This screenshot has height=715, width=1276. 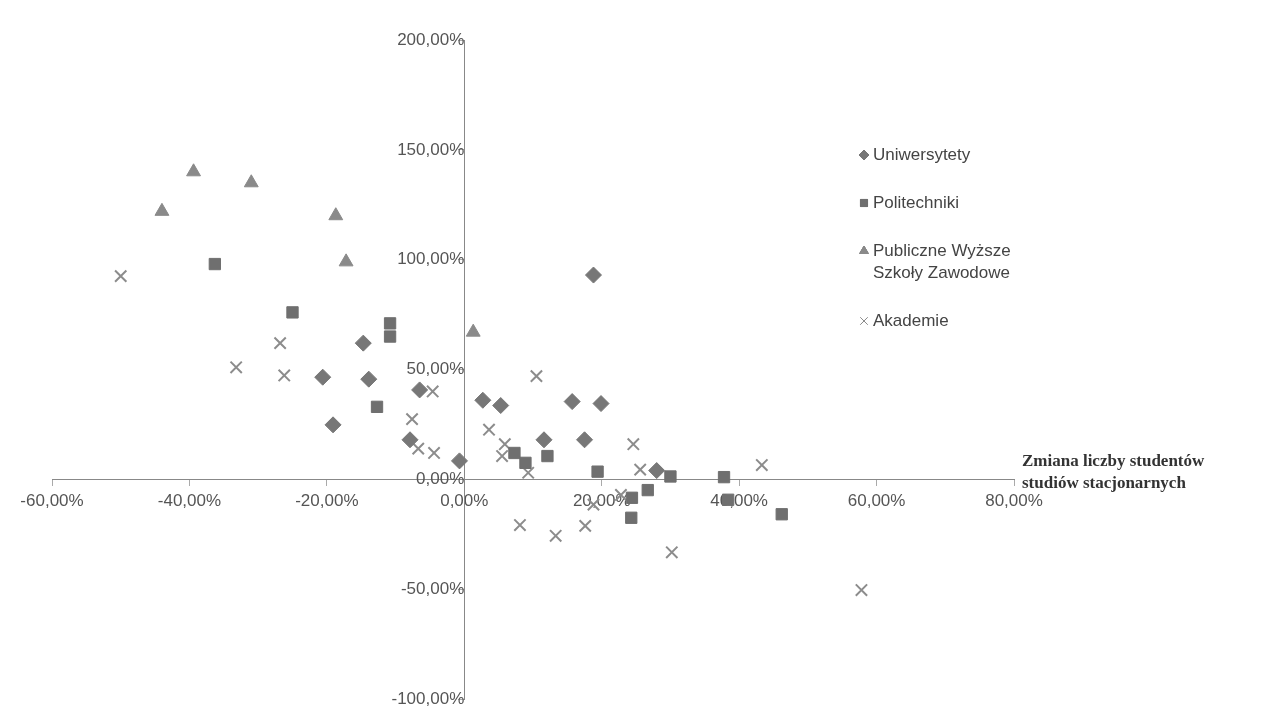 What do you see at coordinates (876, 501) in the screenshot?
I see `x-tick-label: 60,00%` at bounding box center [876, 501].